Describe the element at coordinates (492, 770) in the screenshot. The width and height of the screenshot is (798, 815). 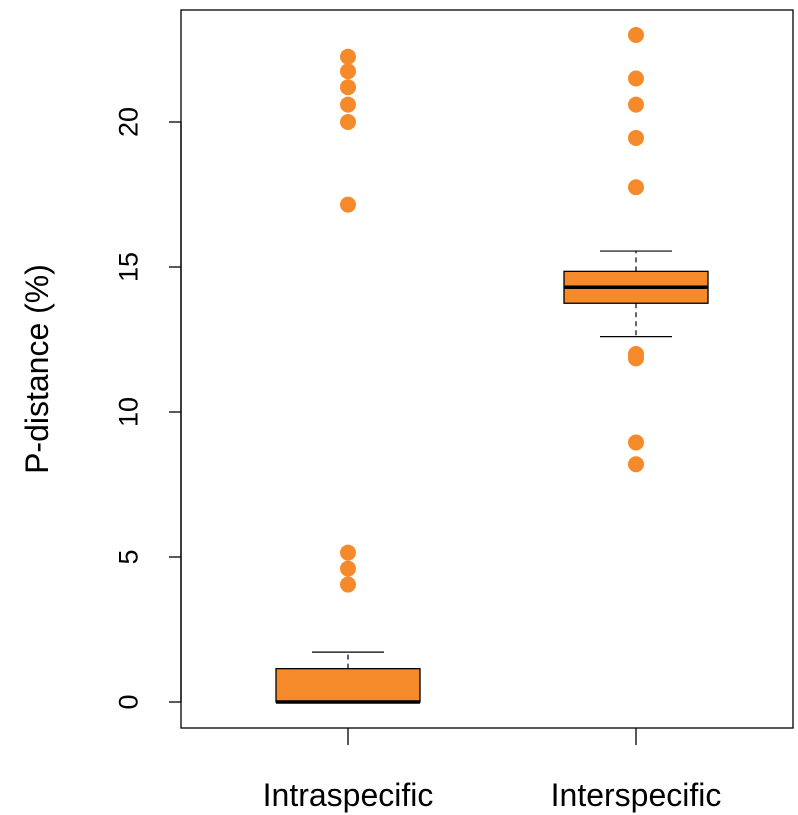
I see `x-axis: Intraspecific Interspecific` at that location.